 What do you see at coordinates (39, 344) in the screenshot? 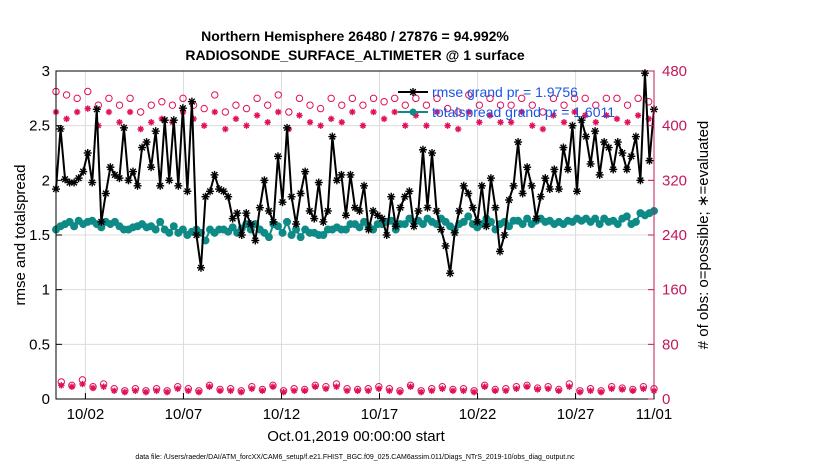
I see `y-left-tick-label: 0.5` at bounding box center [39, 344].